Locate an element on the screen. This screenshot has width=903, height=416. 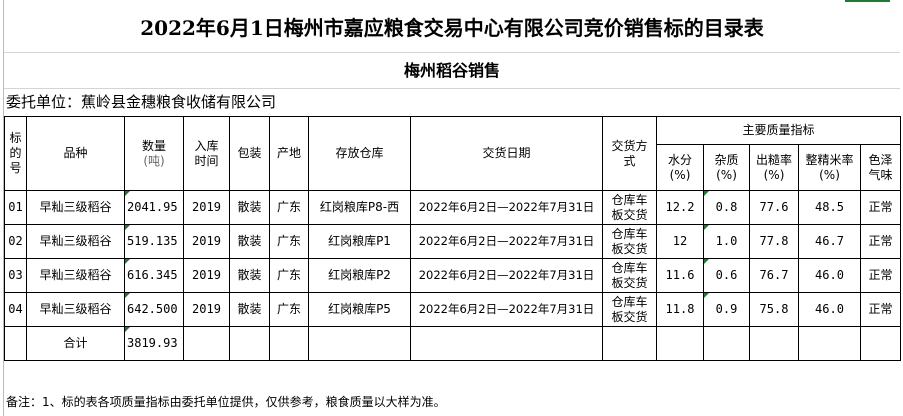
cell-yield: 76.7 is located at coordinates (774, 275).